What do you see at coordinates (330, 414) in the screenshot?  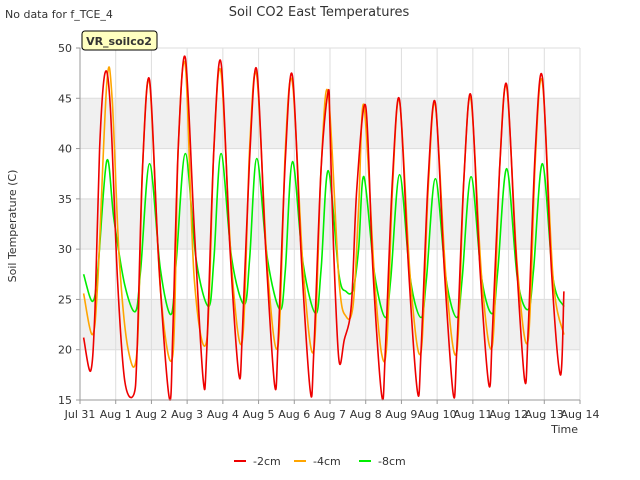 I see `x-tick-label: Aug 7` at bounding box center [330, 414].